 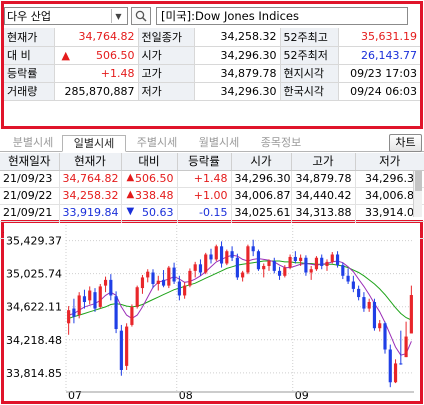 I want to click on tab-bar: 분별시세 일별시세 주별시세 월별시세 종목정보, so click(x=212, y=142).